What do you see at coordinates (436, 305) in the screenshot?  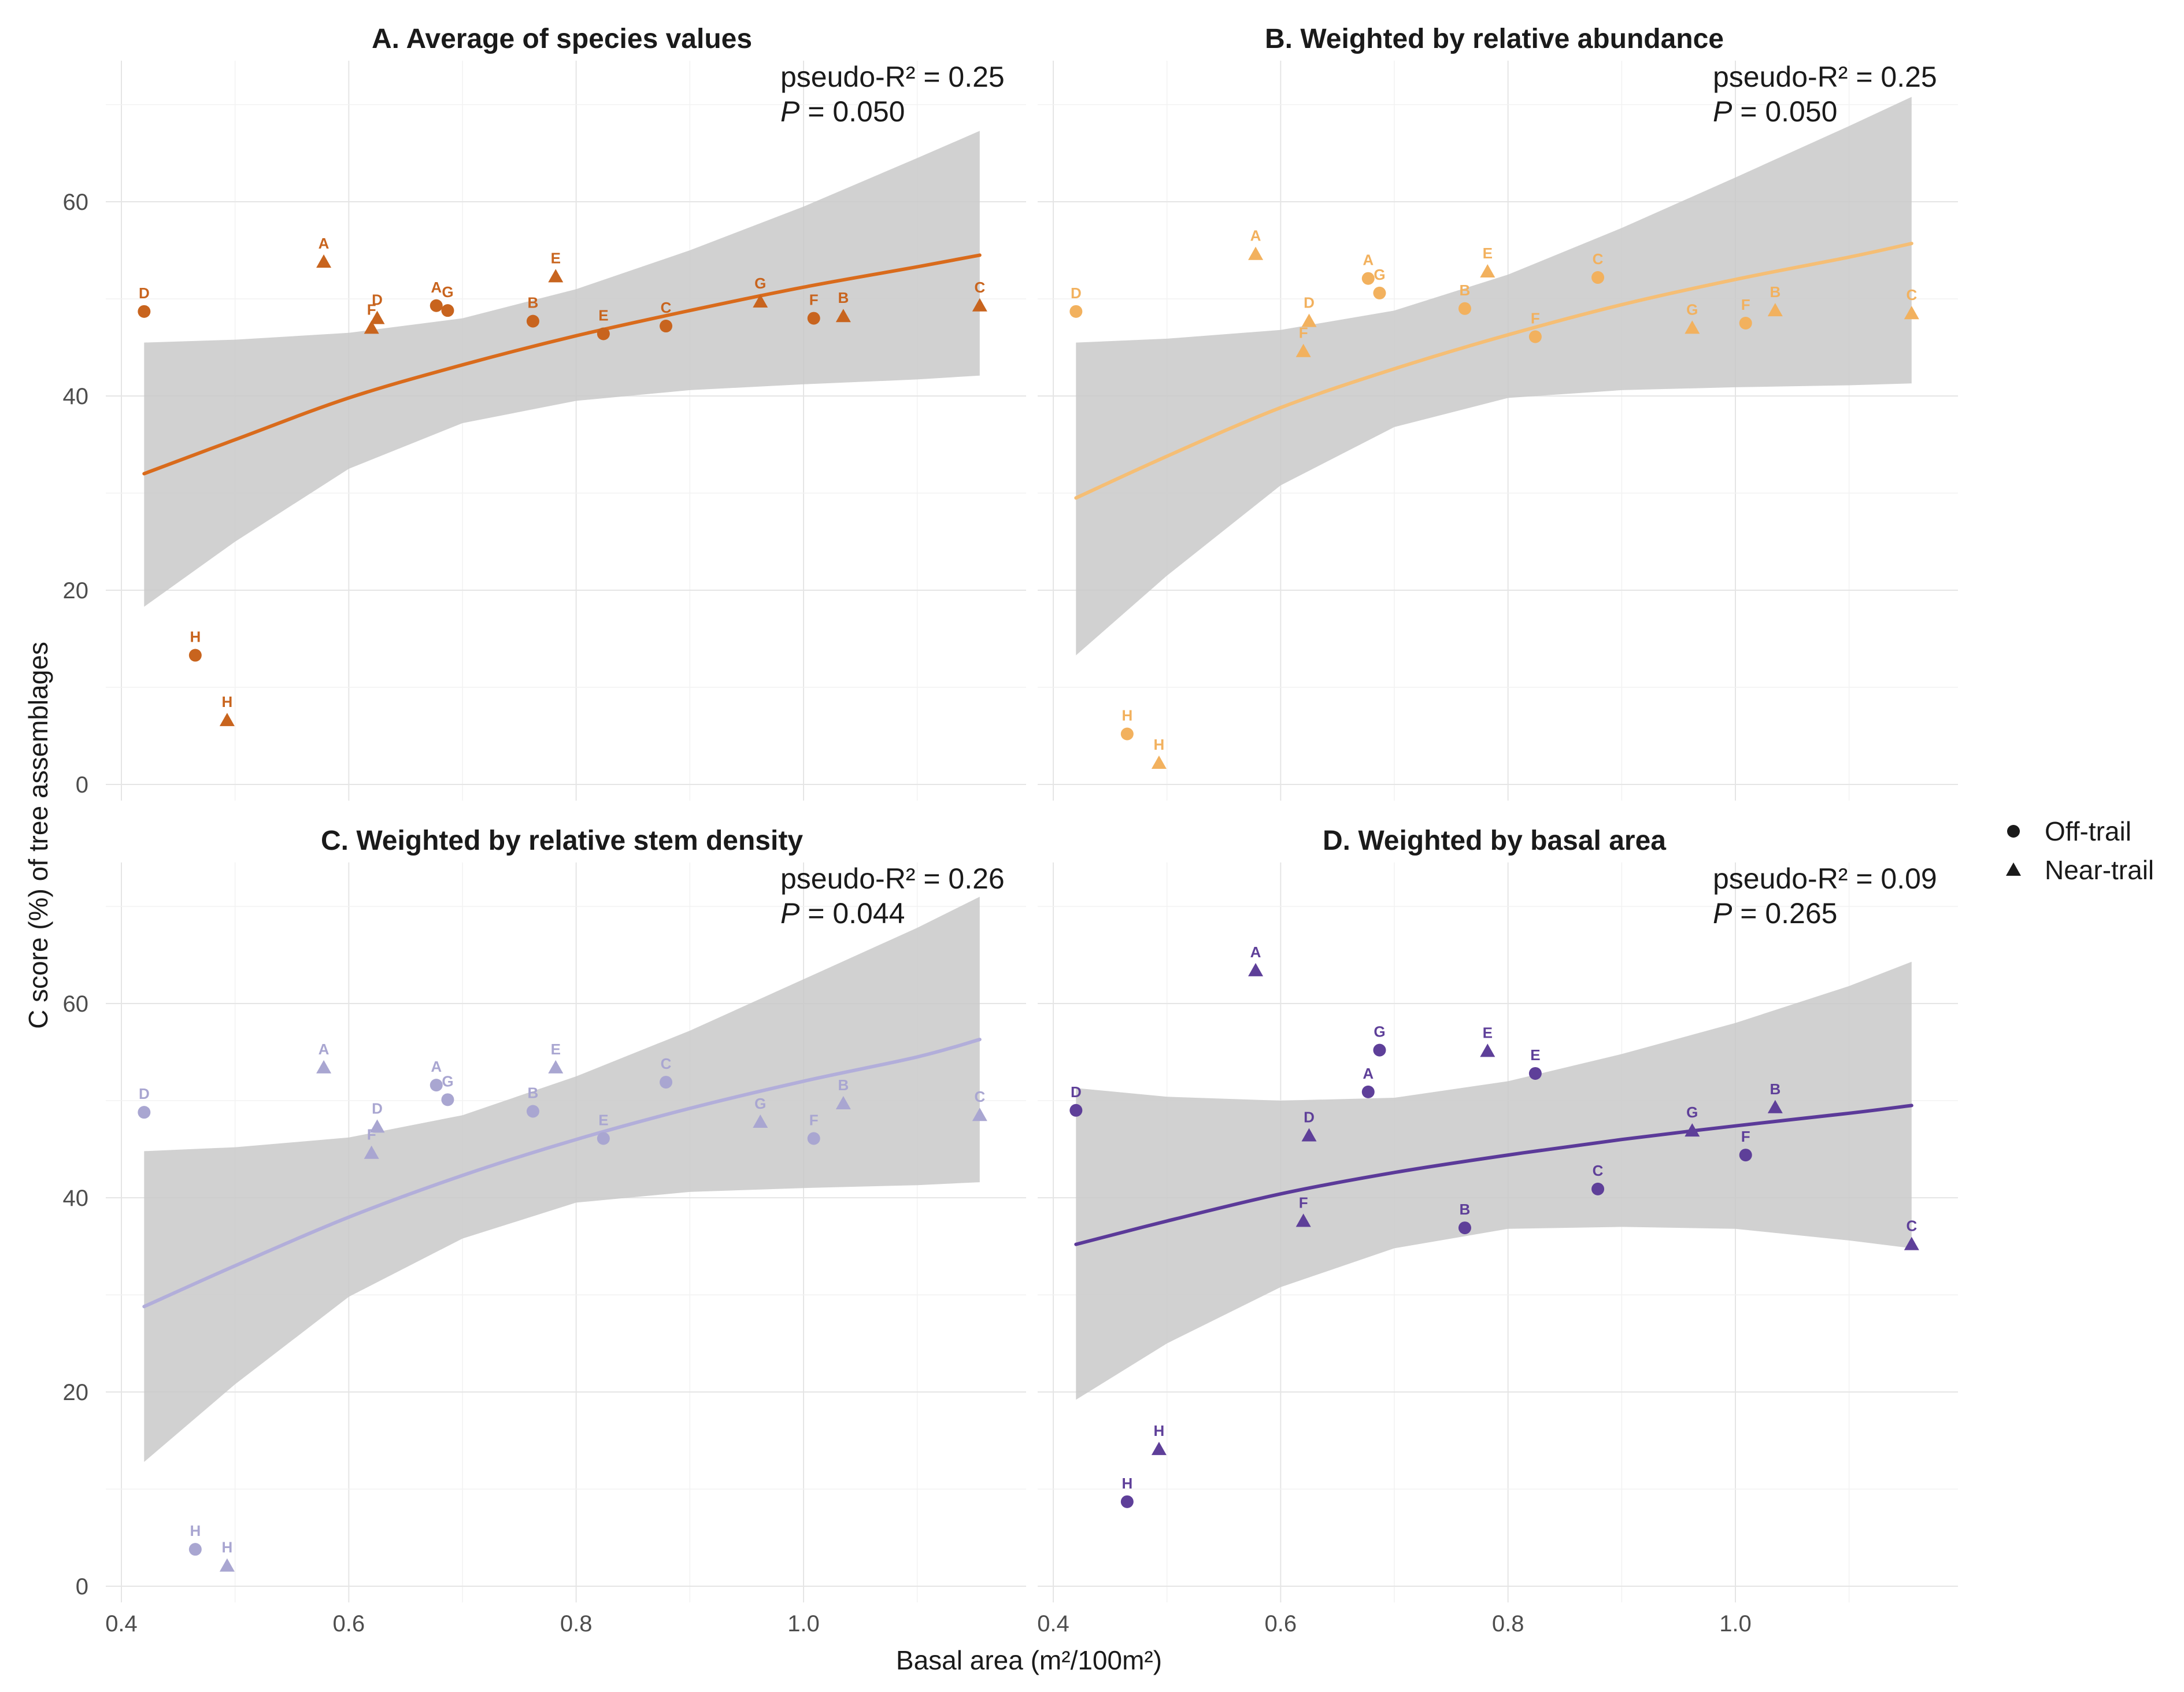 I see `panel-a-point-a-off-trail` at bounding box center [436, 305].